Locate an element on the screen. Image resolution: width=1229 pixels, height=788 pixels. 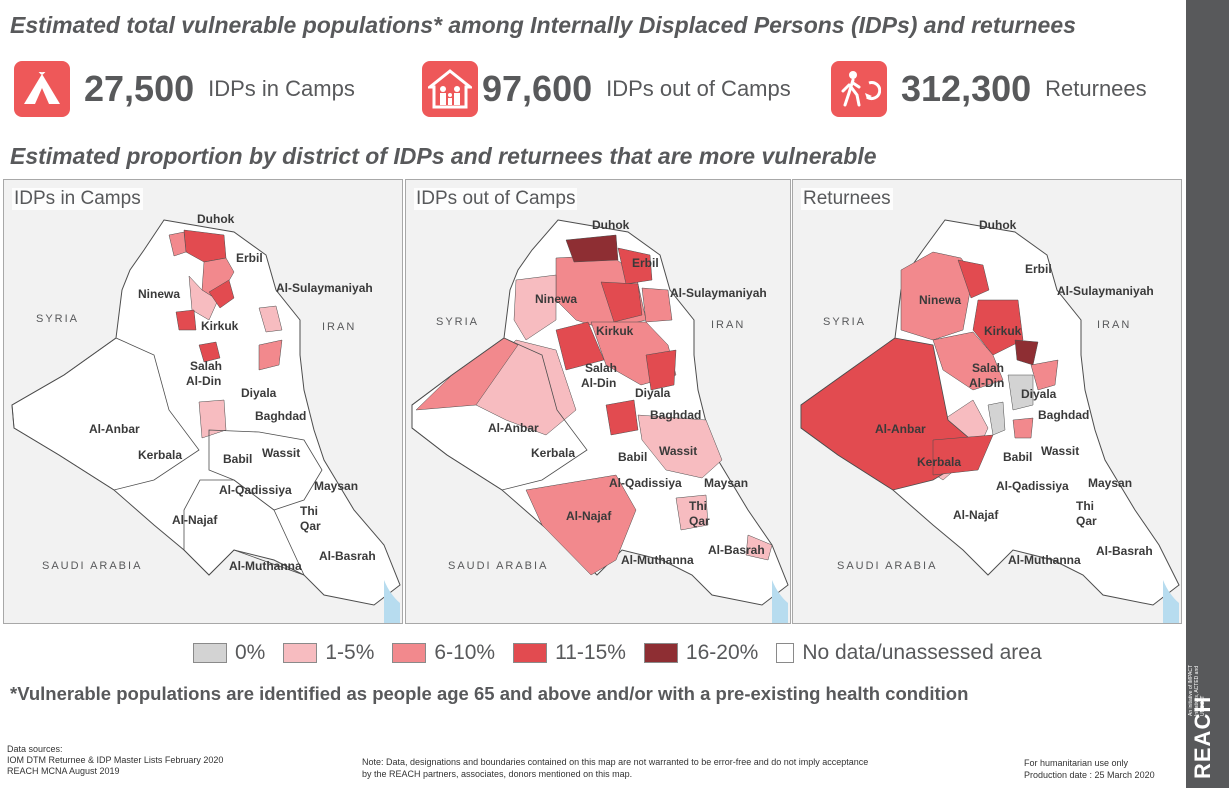
legend-label: 16-20% is located at coordinates (722, 652).